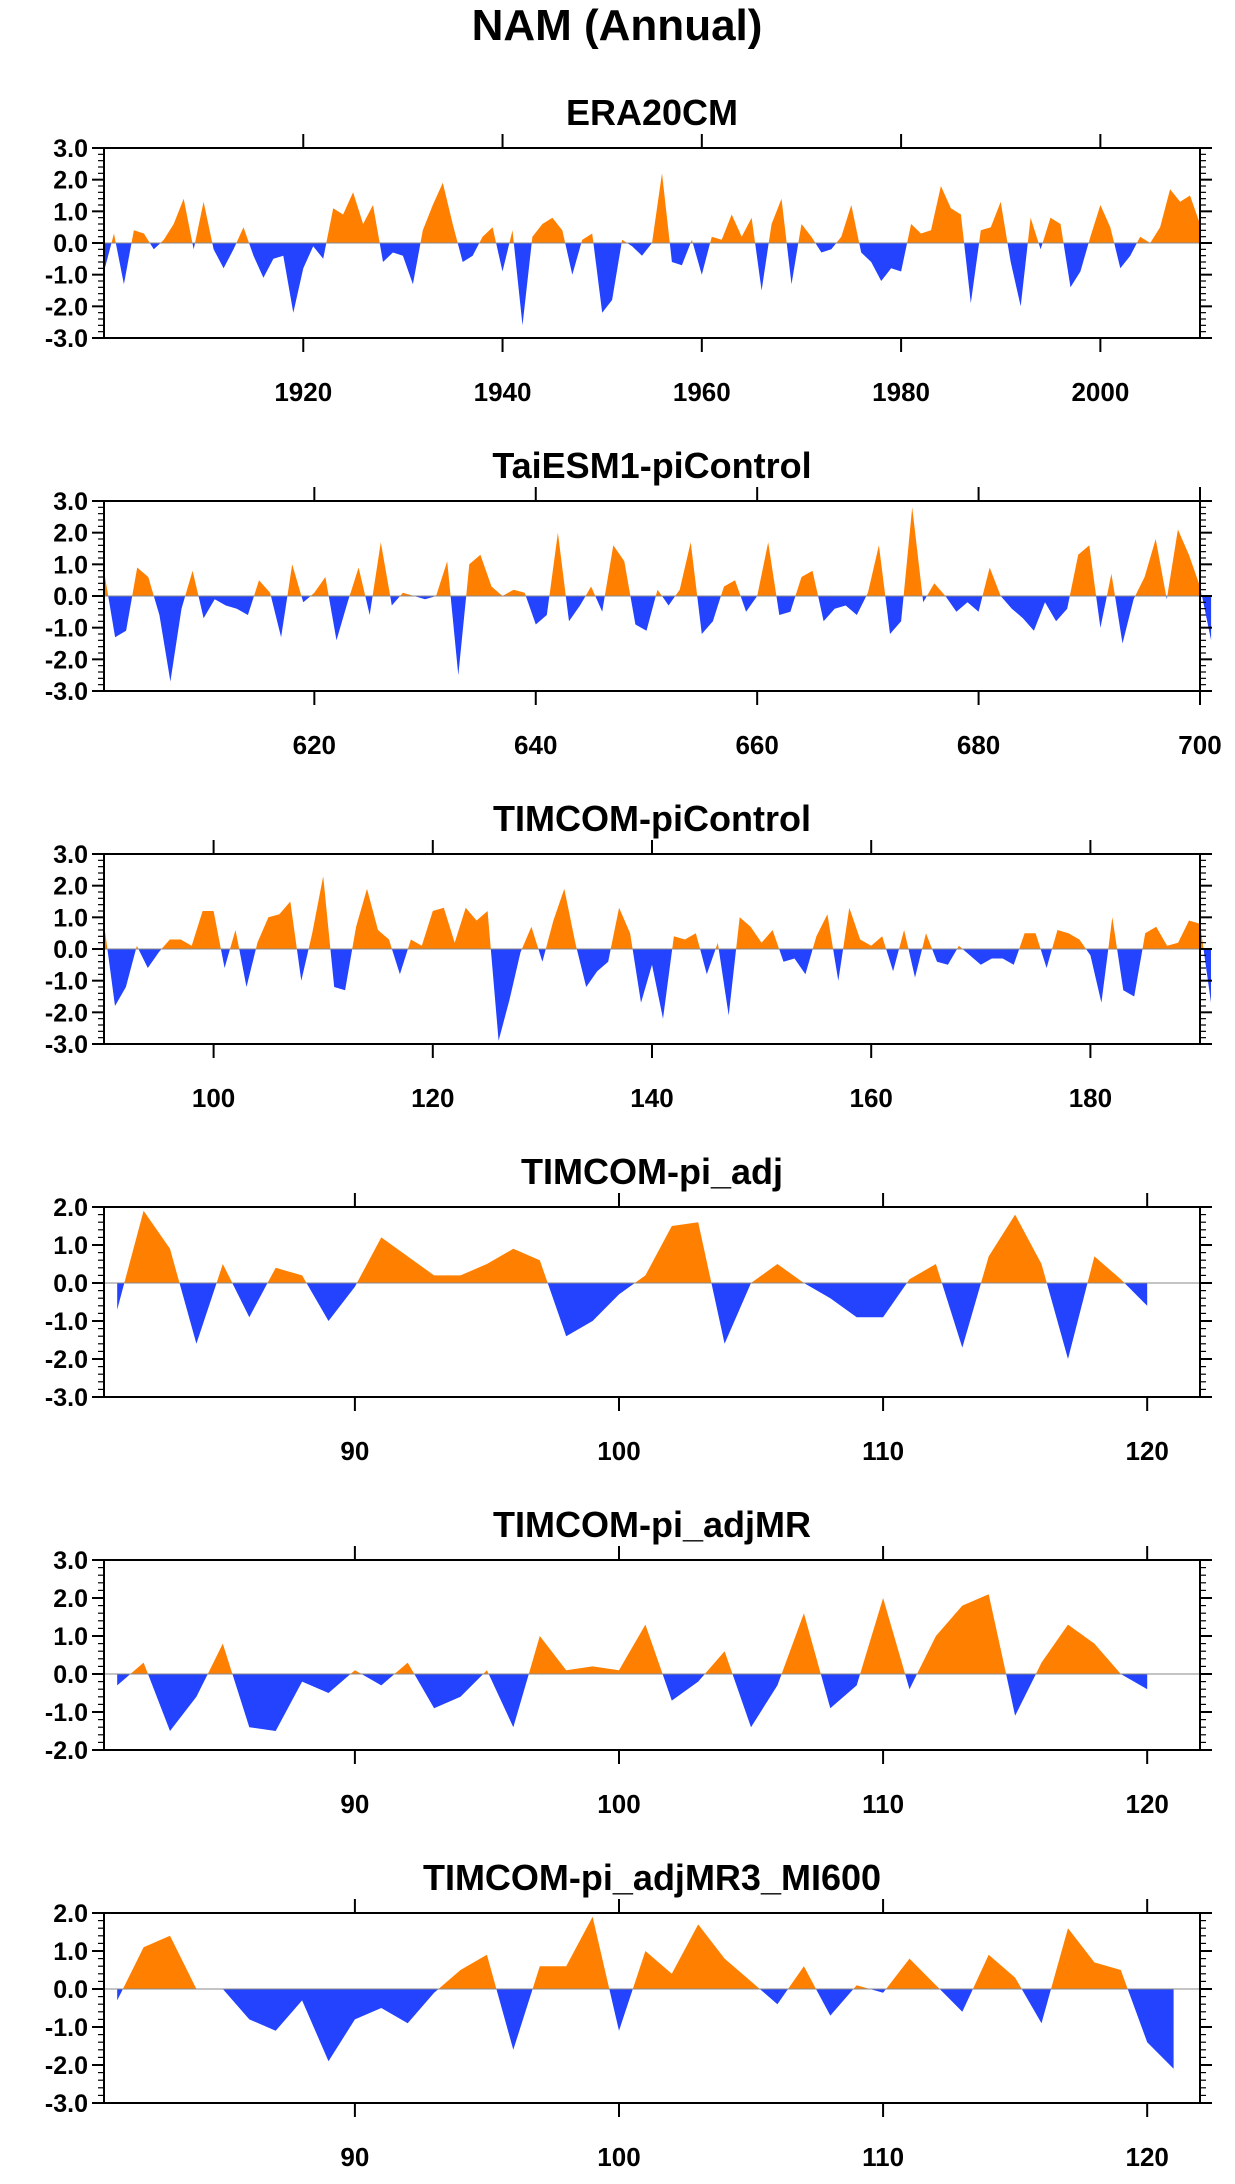  I want to click on x-tick-label: 180, so click(1090, 1098).